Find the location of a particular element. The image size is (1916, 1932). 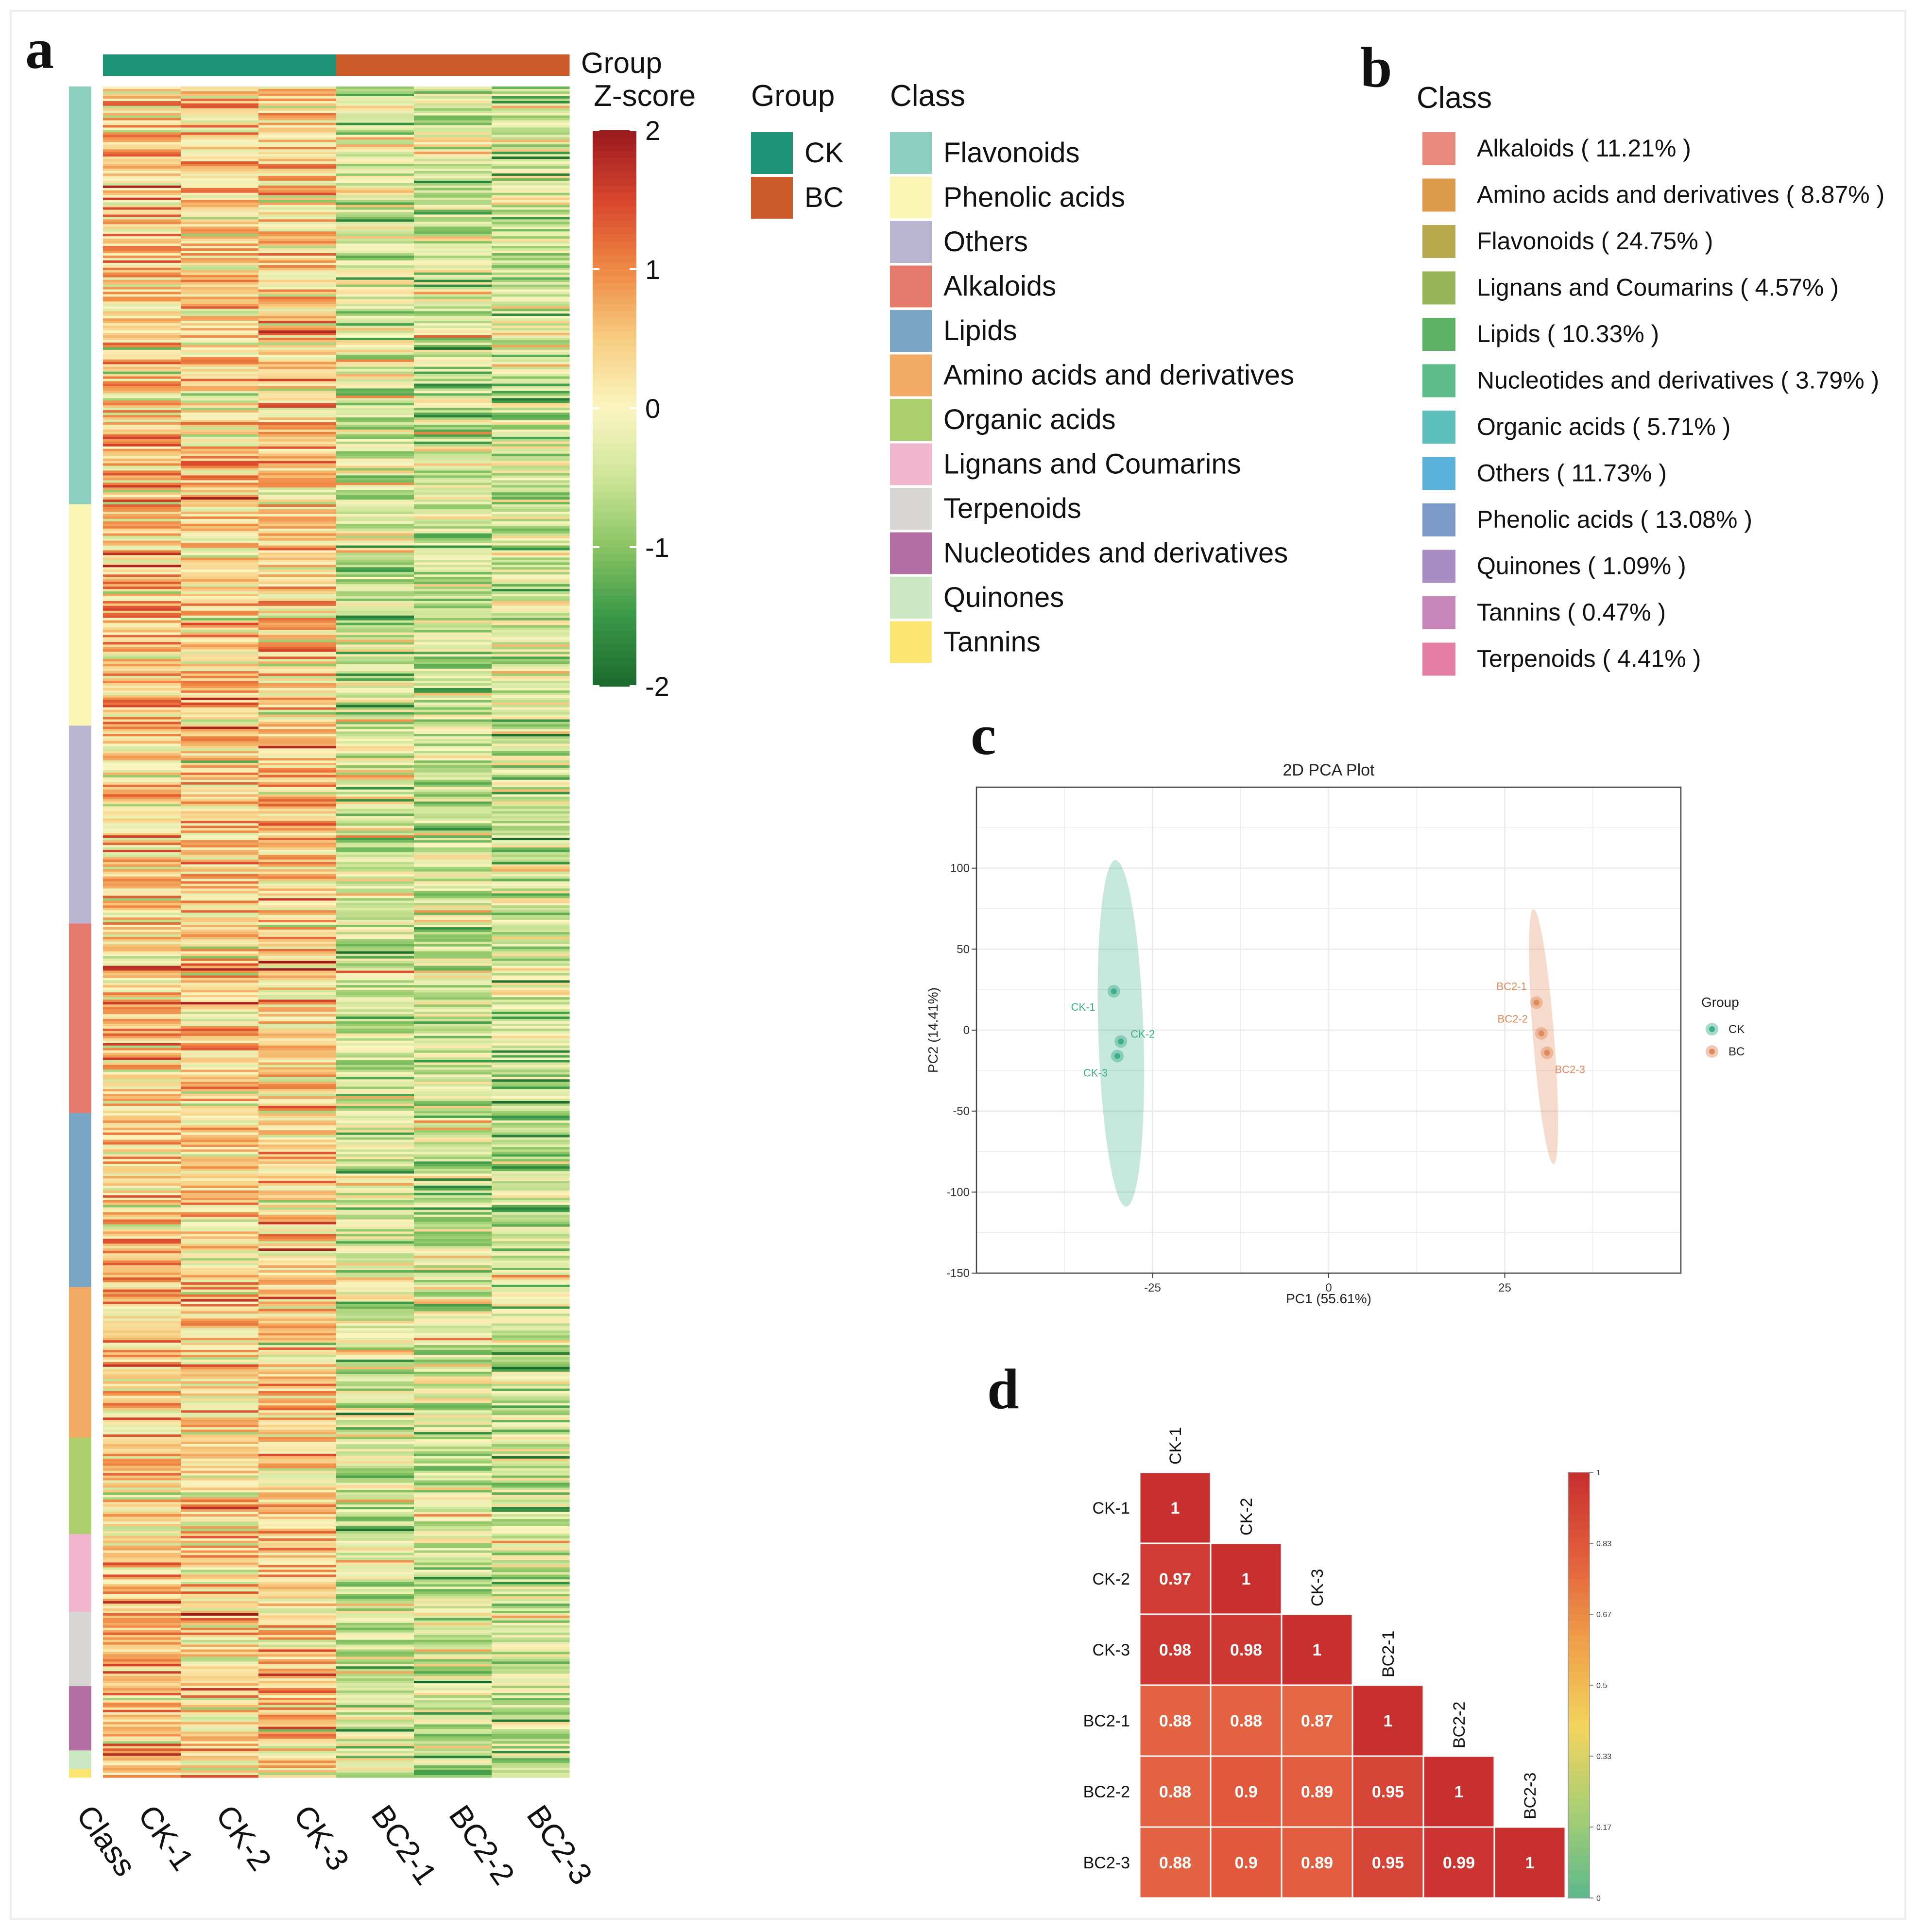

corr-cell-value: 0.88 is located at coordinates (1175, 1721).